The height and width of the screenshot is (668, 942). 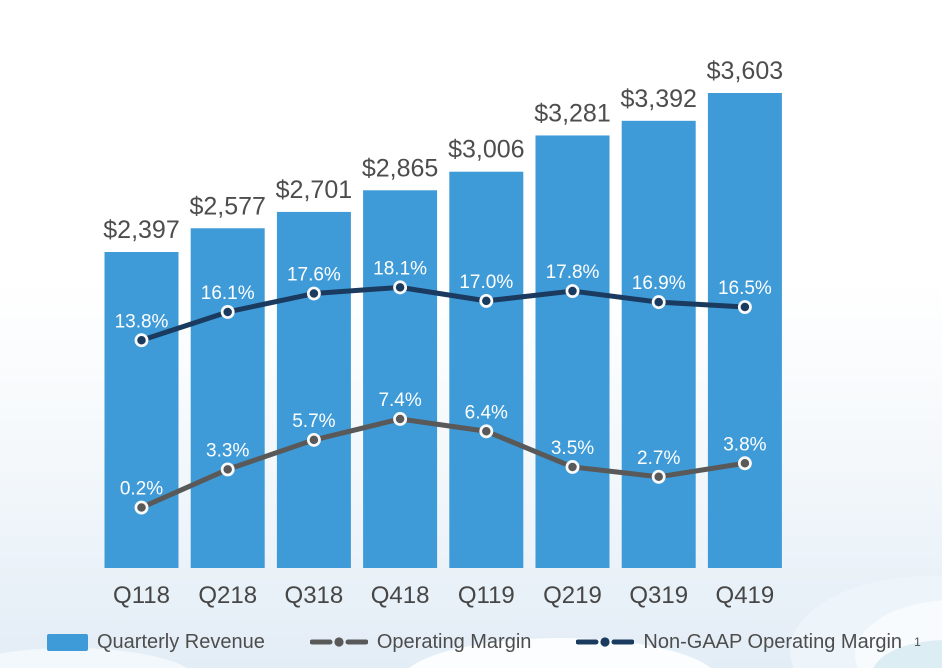 What do you see at coordinates (659, 283) in the screenshot?
I see `non-gaap-operating-margin-point-label: 16.9%` at bounding box center [659, 283].